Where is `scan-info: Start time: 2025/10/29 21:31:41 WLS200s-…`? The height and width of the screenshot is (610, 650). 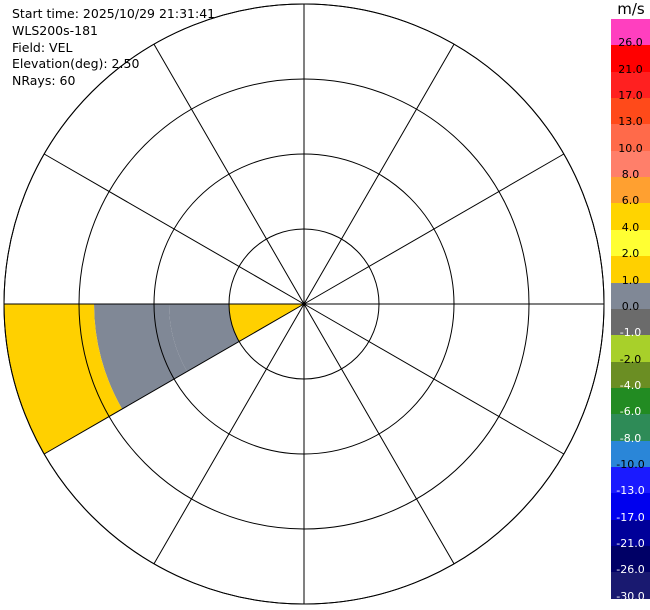 scan-info: Start time: 2025/10/29 21:31:41 WLS200s-… is located at coordinates (113, 48).